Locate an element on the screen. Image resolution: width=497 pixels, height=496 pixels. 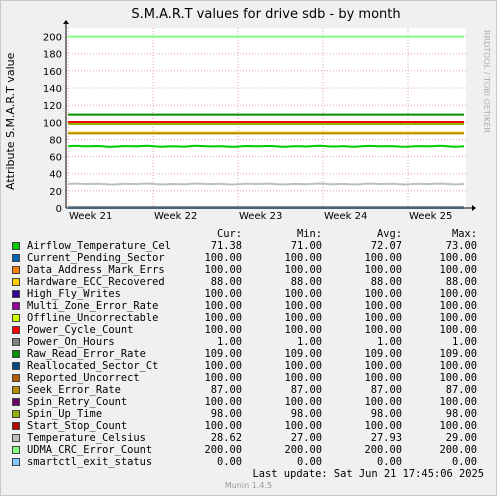
legend-header-max: Max: is located at coordinates (464, 234).